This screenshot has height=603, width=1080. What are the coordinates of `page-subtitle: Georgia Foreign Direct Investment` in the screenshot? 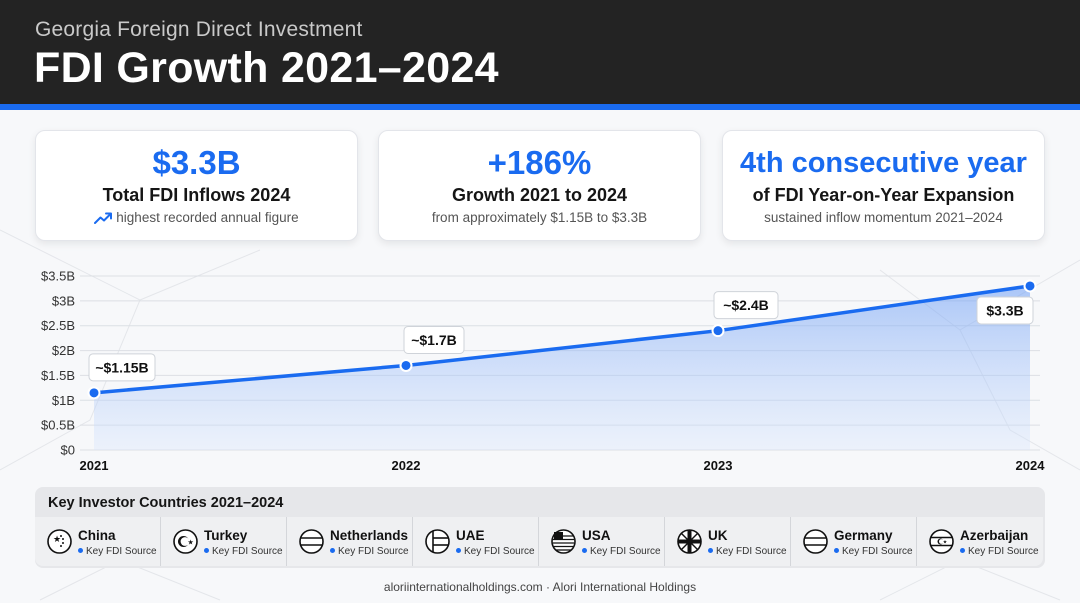 It's located at (199, 29).